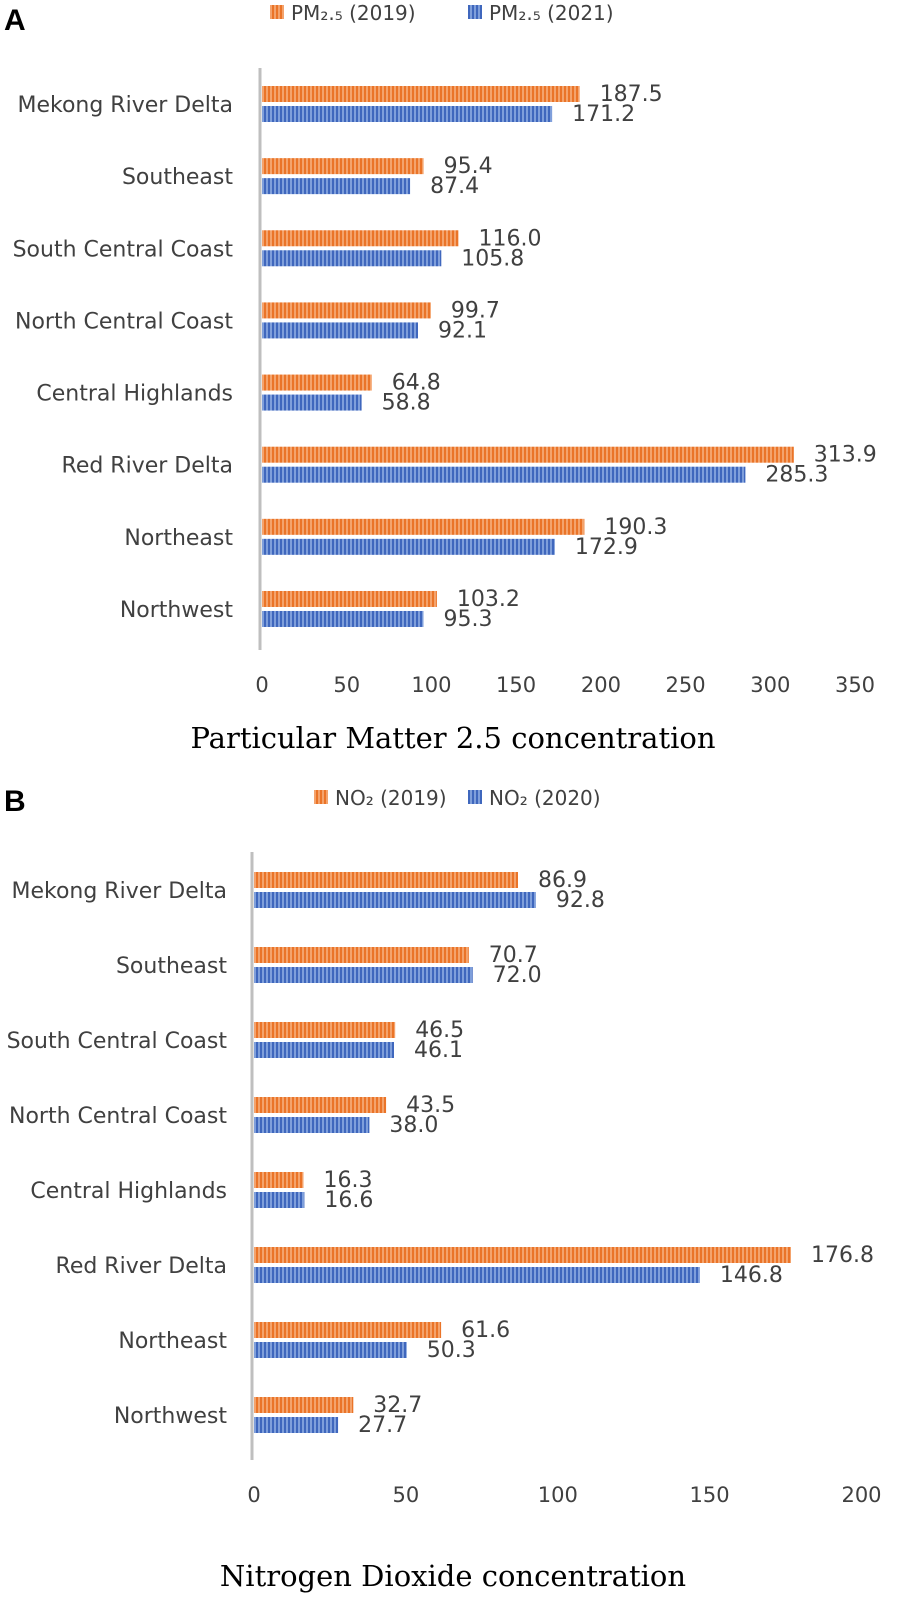 The height and width of the screenshot is (1604, 900). What do you see at coordinates (397, 1405) in the screenshot?
I see `data-label: 32.7` at bounding box center [397, 1405].